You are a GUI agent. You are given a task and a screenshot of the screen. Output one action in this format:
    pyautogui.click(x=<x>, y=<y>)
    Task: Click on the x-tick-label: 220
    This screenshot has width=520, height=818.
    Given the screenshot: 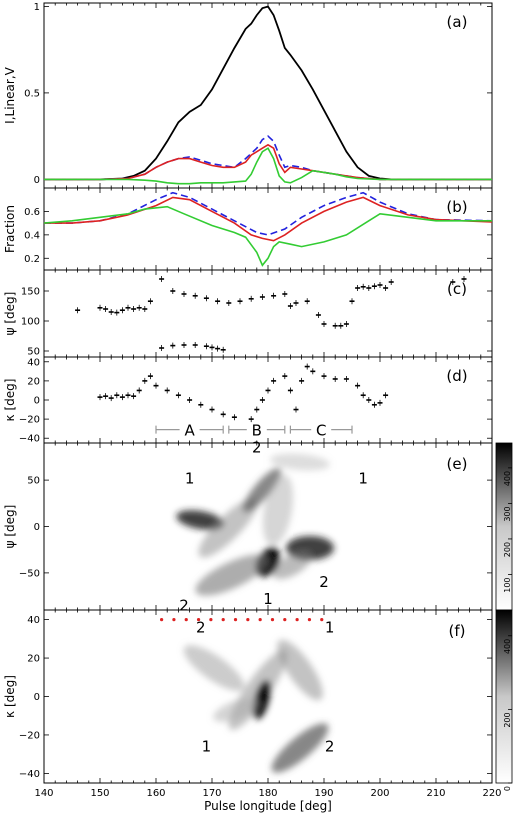 What is the action you would take?
    pyautogui.click(x=491, y=793)
    